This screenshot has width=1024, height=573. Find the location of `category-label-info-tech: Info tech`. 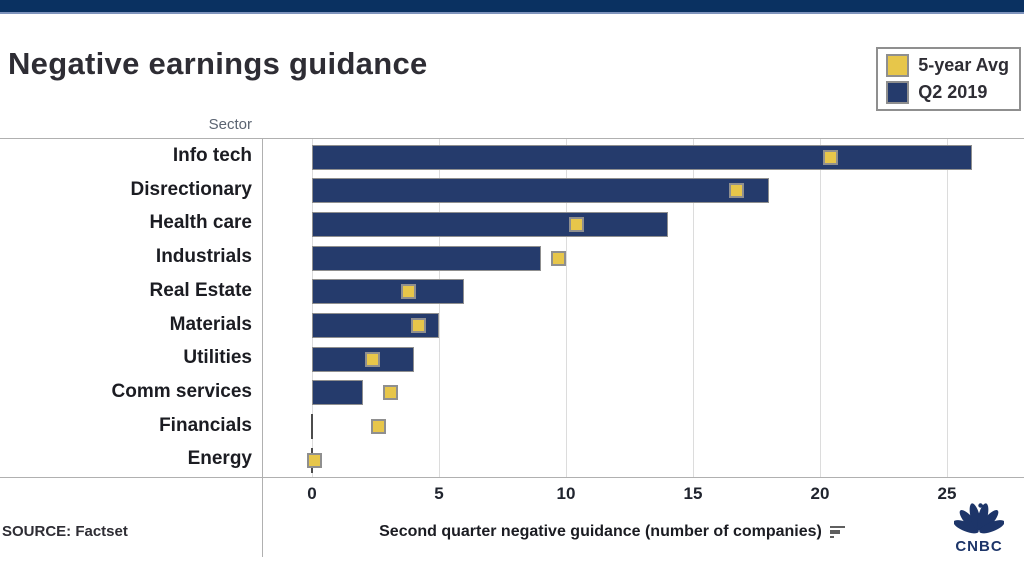

category-label-info-tech: Info tech is located at coordinates (212, 155).